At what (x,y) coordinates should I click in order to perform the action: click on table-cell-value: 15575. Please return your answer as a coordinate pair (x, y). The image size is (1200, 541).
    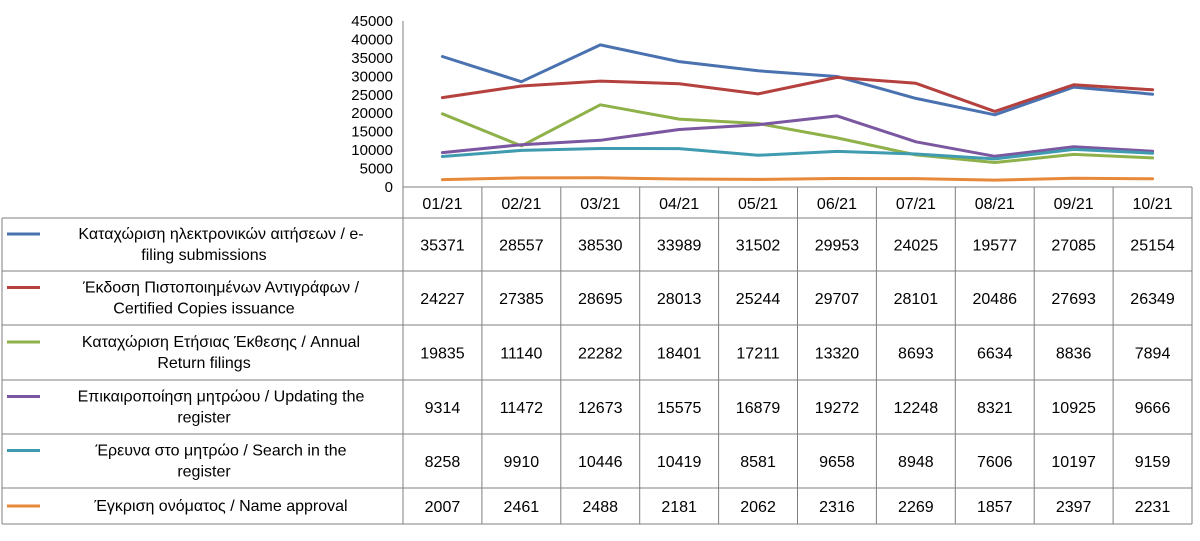
    Looking at the image, I should click on (679, 408).